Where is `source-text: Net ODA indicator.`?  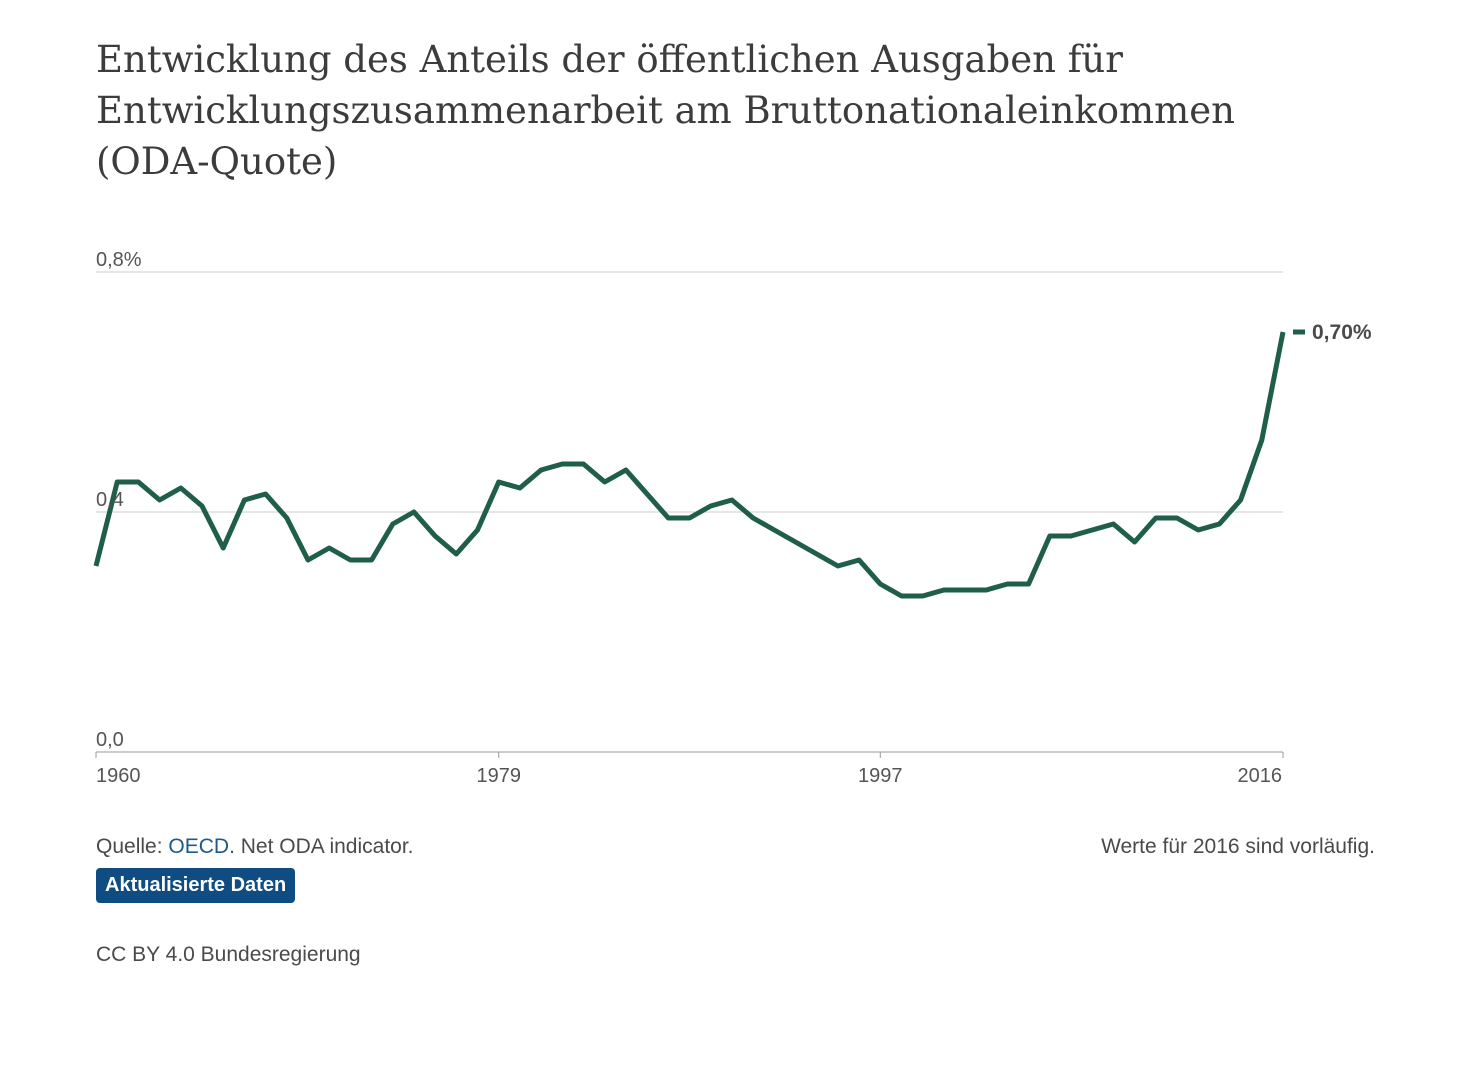 source-text: Net ODA indicator. is located at coordinates (327, 846).